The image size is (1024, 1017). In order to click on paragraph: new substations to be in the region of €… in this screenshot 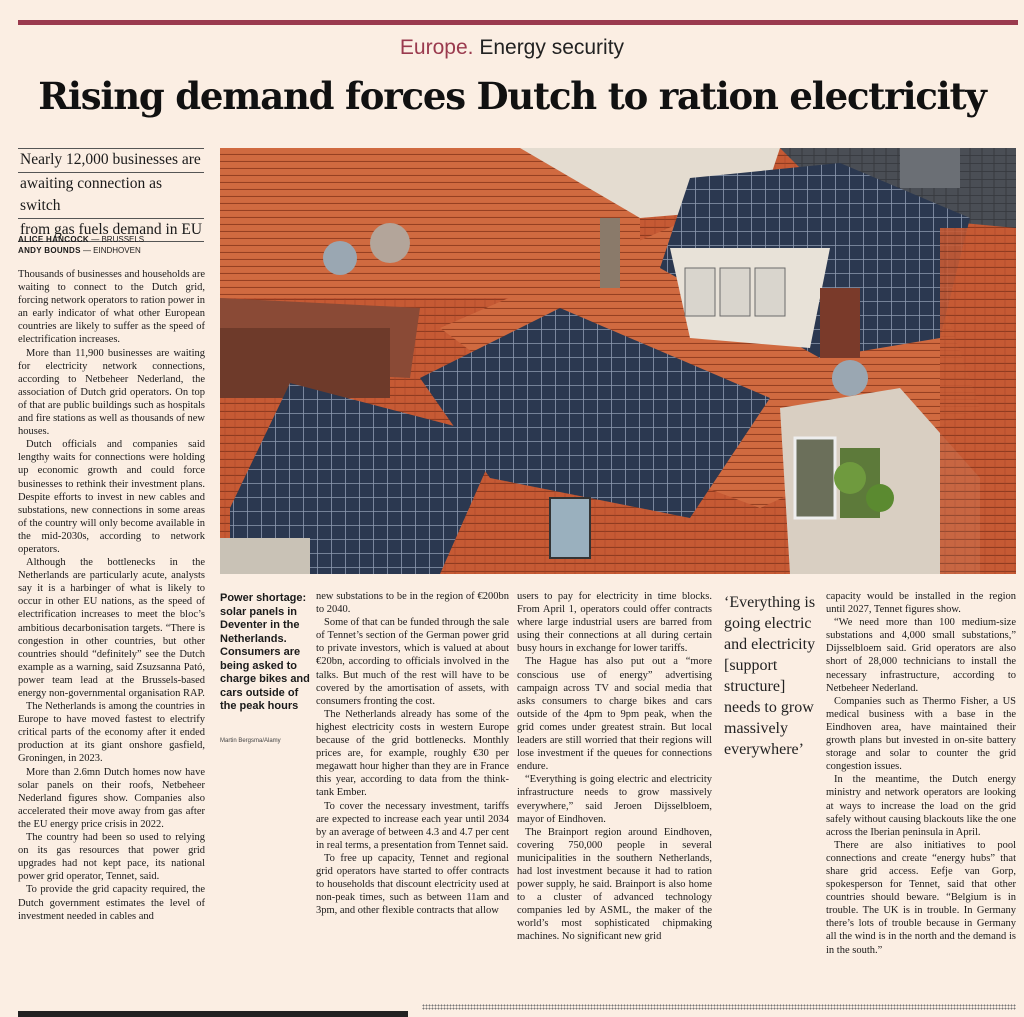, I will do `click(412, 603)`.